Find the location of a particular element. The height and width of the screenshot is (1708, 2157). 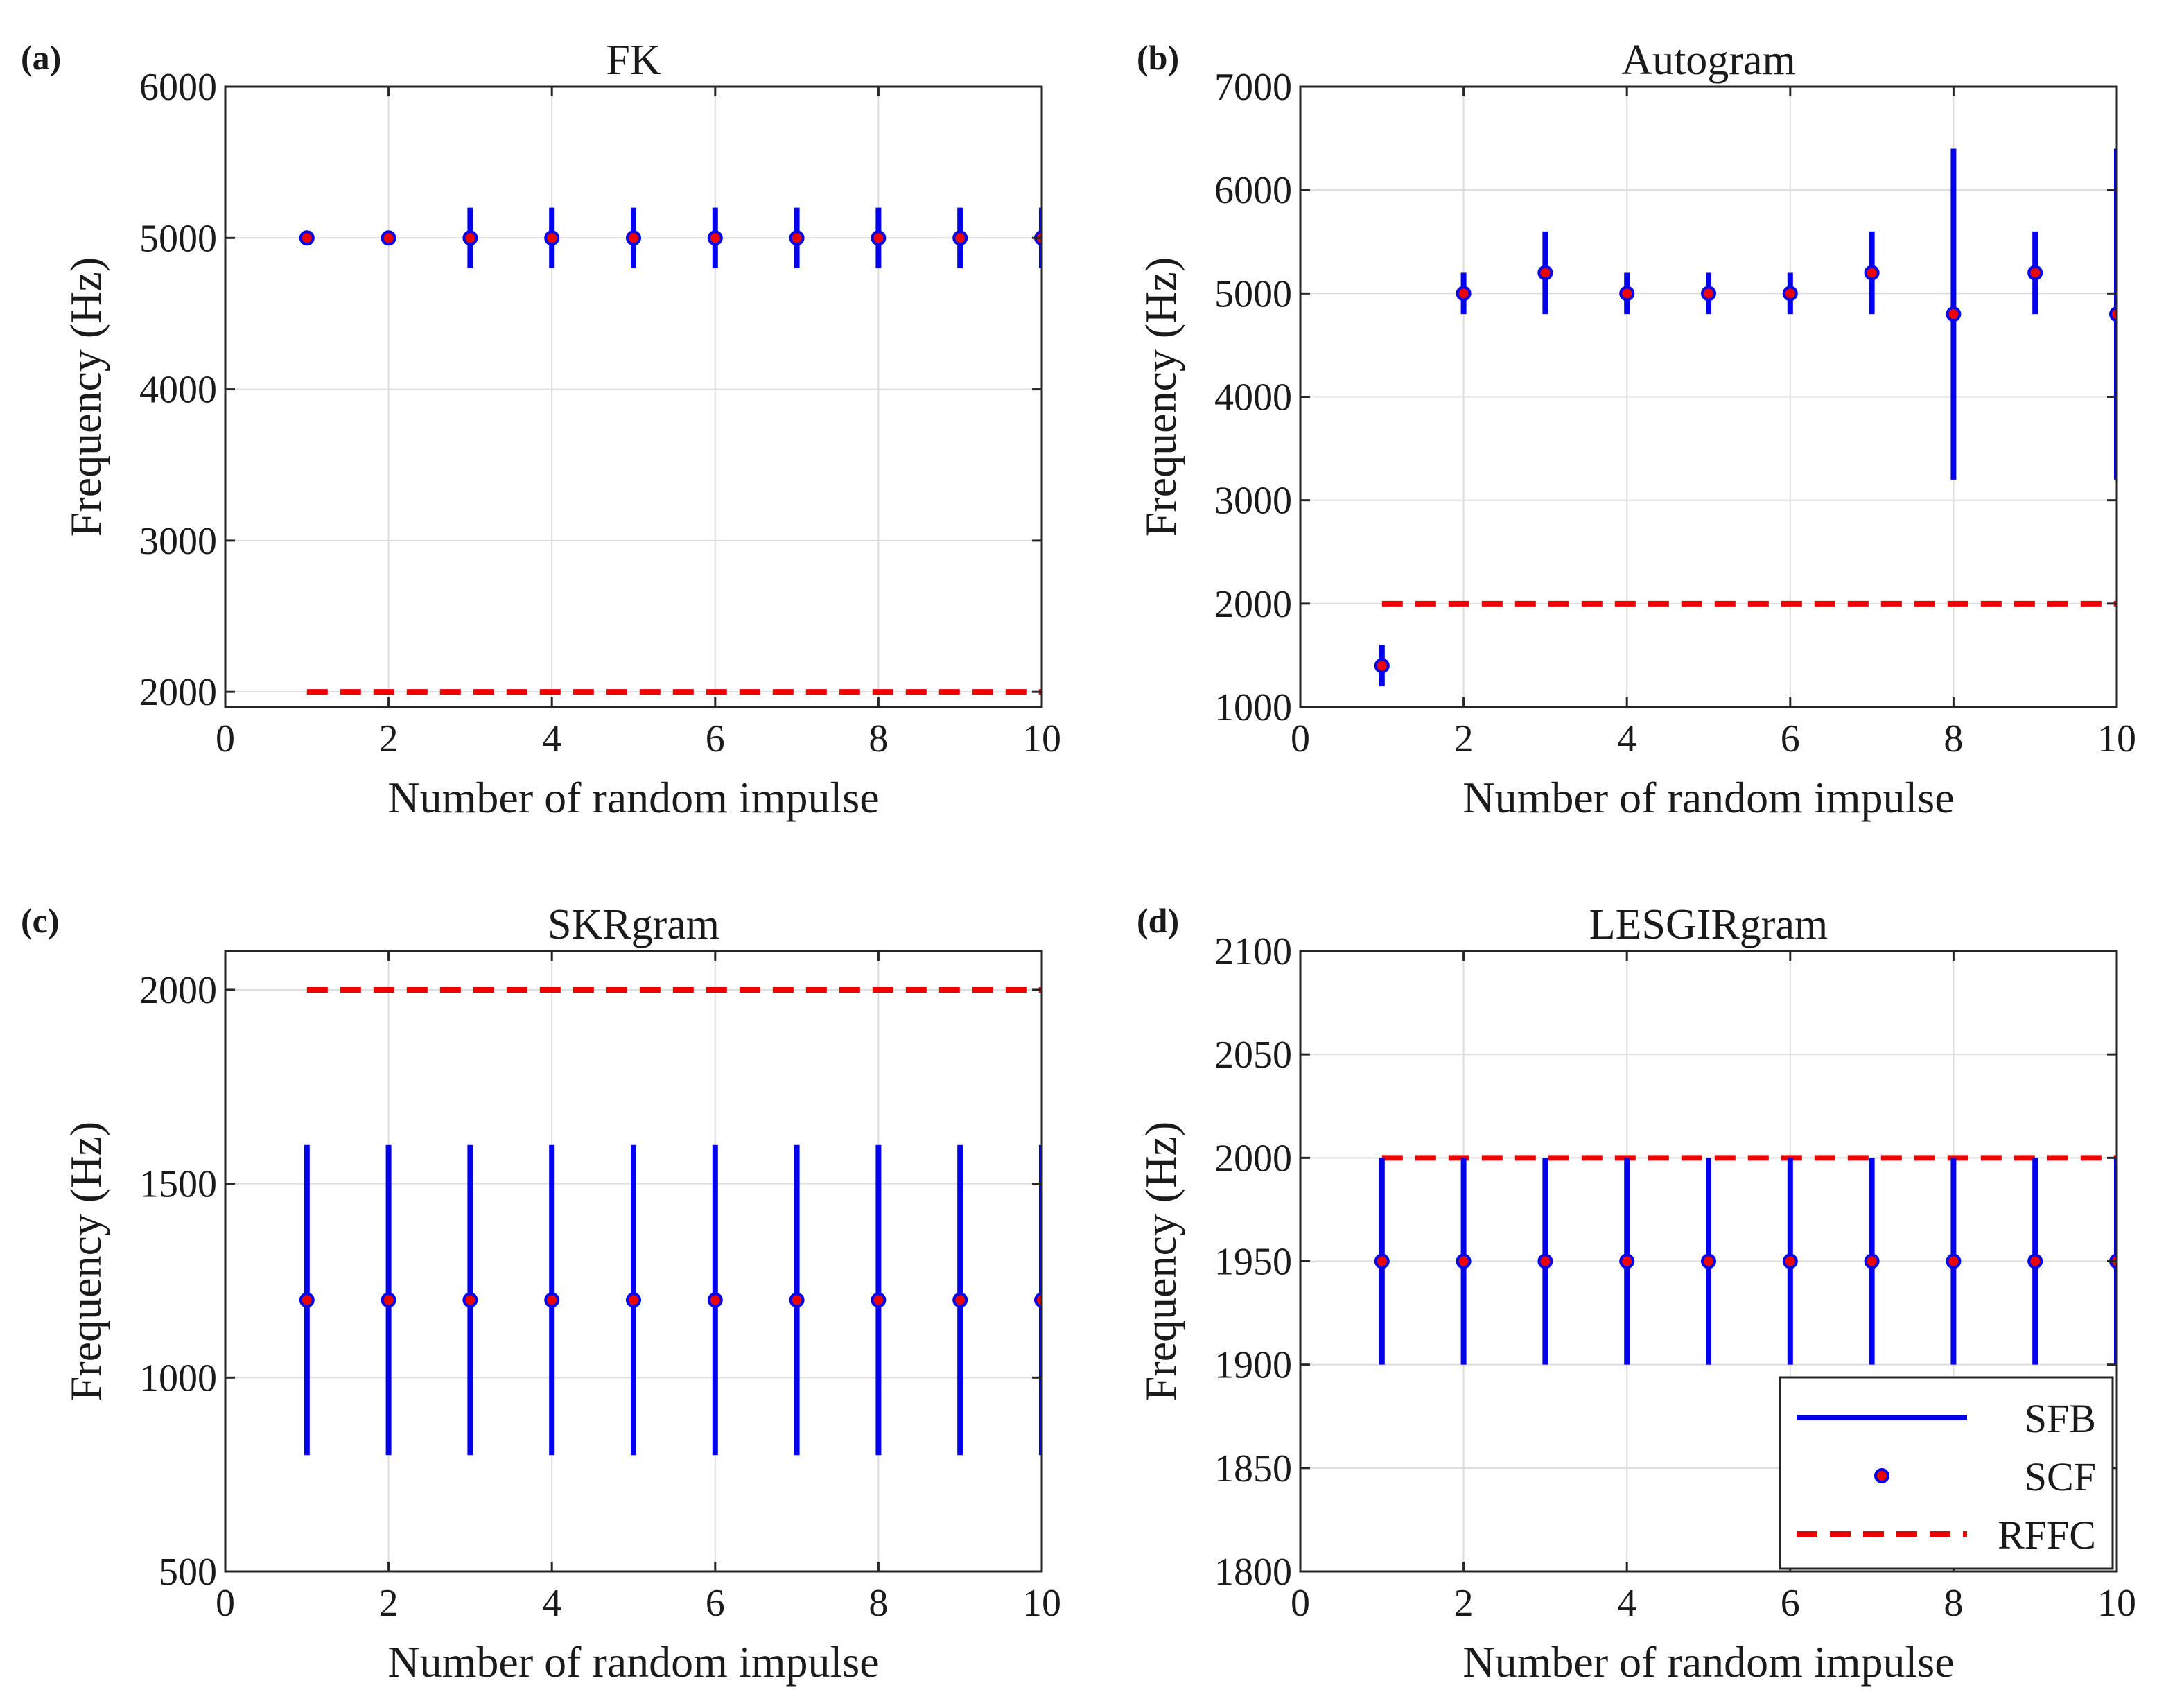

legend-item-scf: SCF is located at coordinates (1985, 1477).